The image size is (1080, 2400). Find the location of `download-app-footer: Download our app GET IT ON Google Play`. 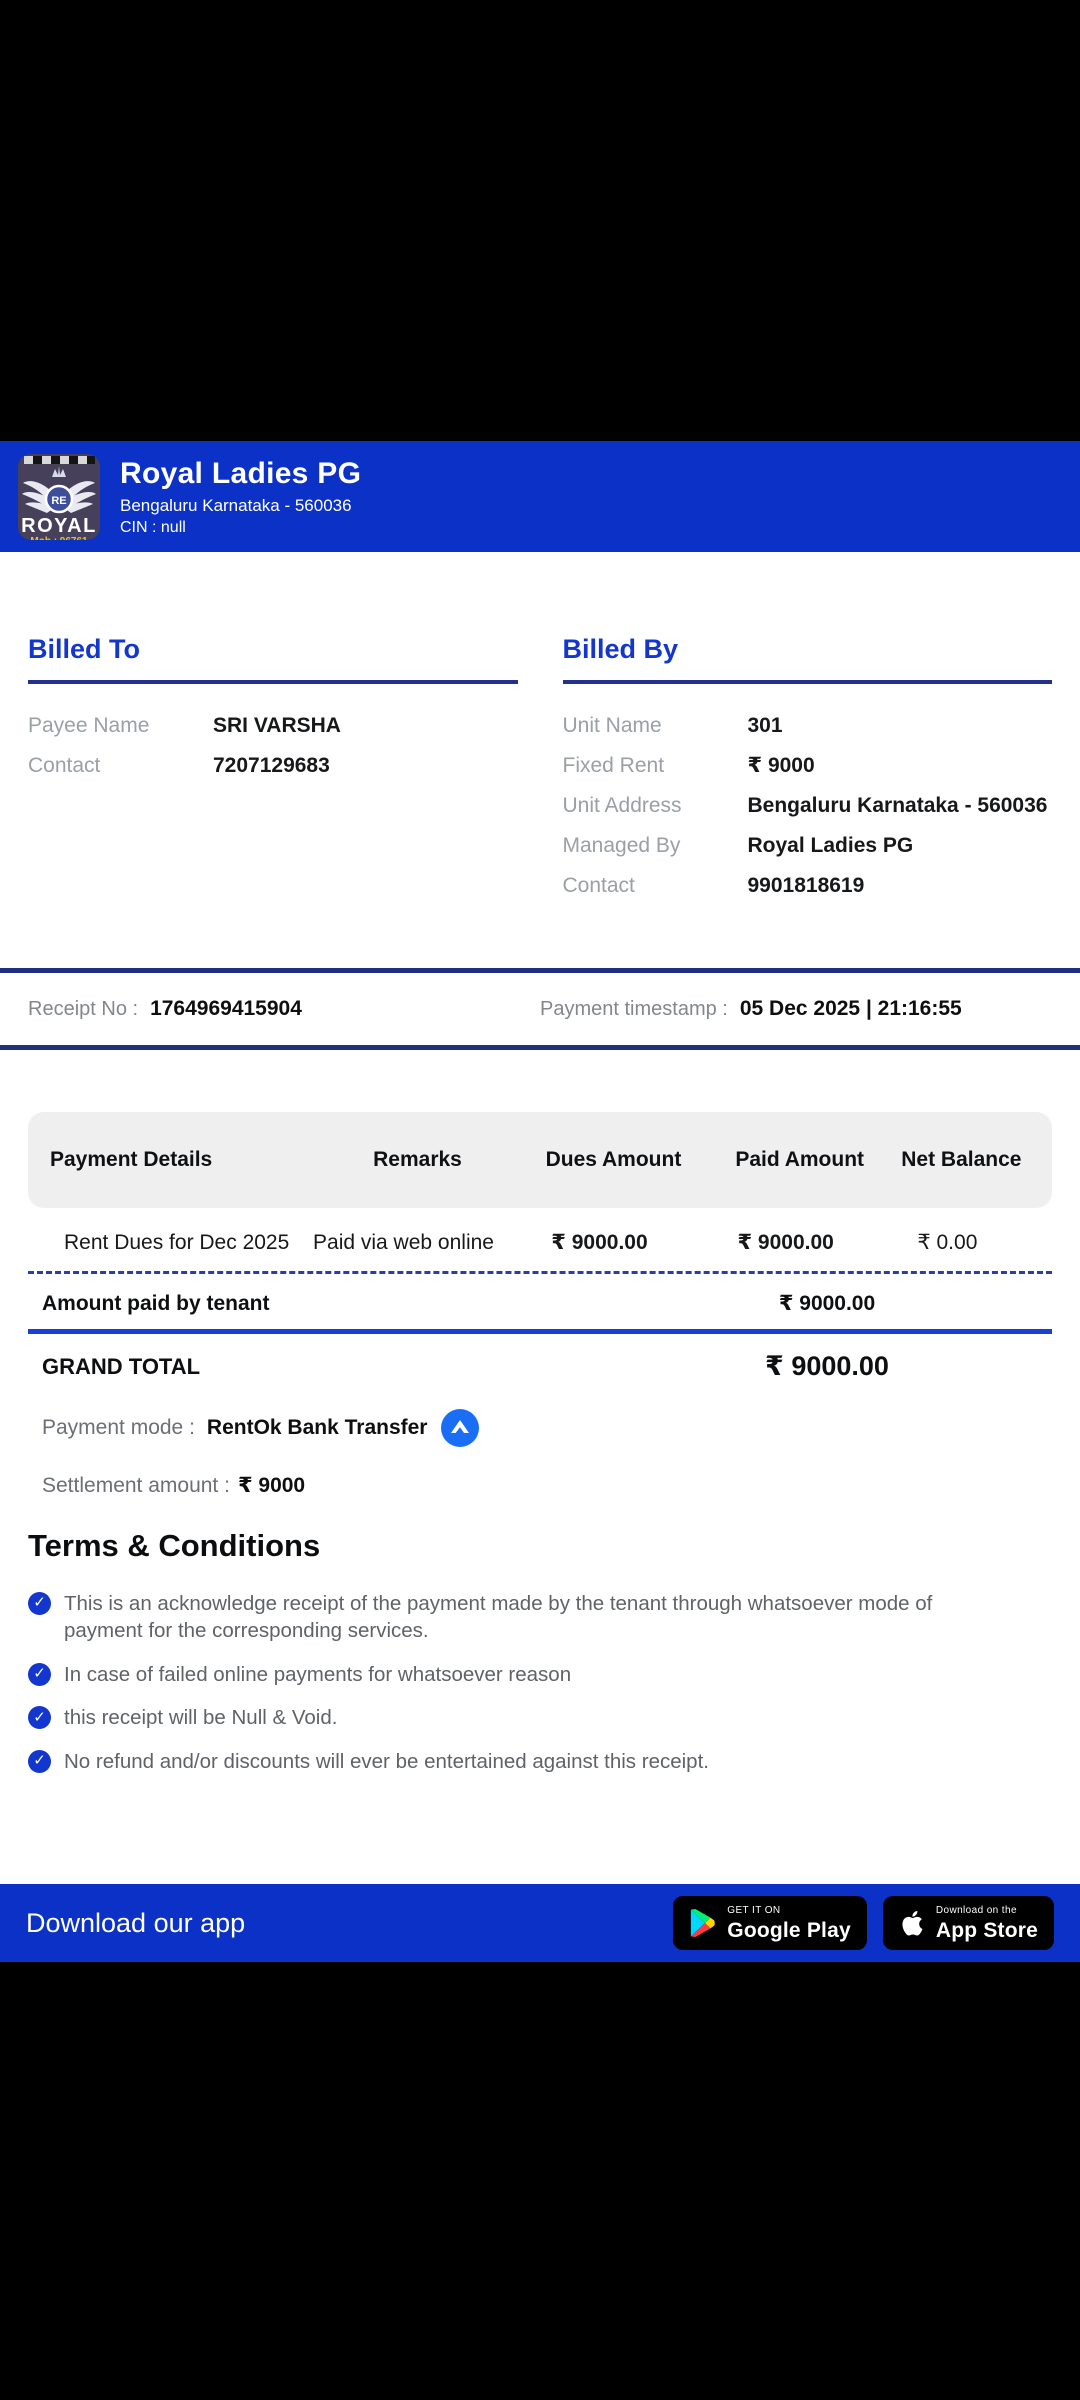

download-app-footer: Download our app GET IT ON Google Play is located at coordinates (540, 1923).